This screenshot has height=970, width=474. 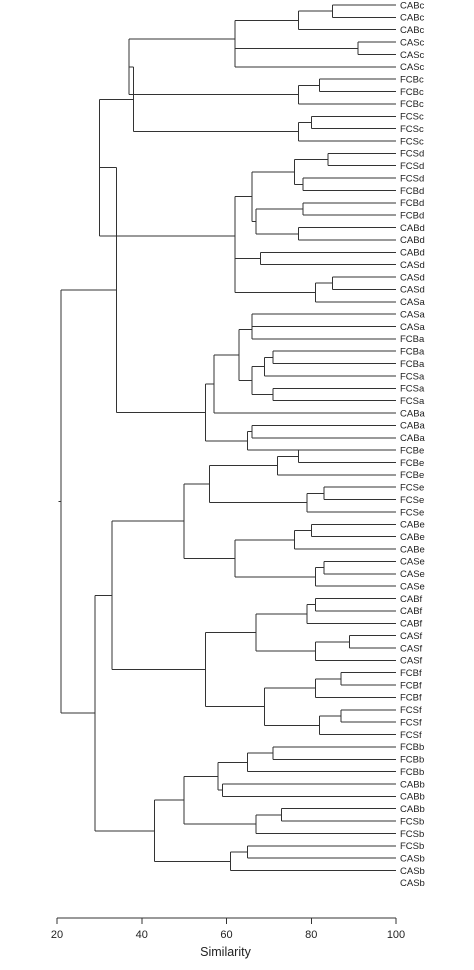 I want to click on x-axis-title: Similarity, so click(x=225, y=952).